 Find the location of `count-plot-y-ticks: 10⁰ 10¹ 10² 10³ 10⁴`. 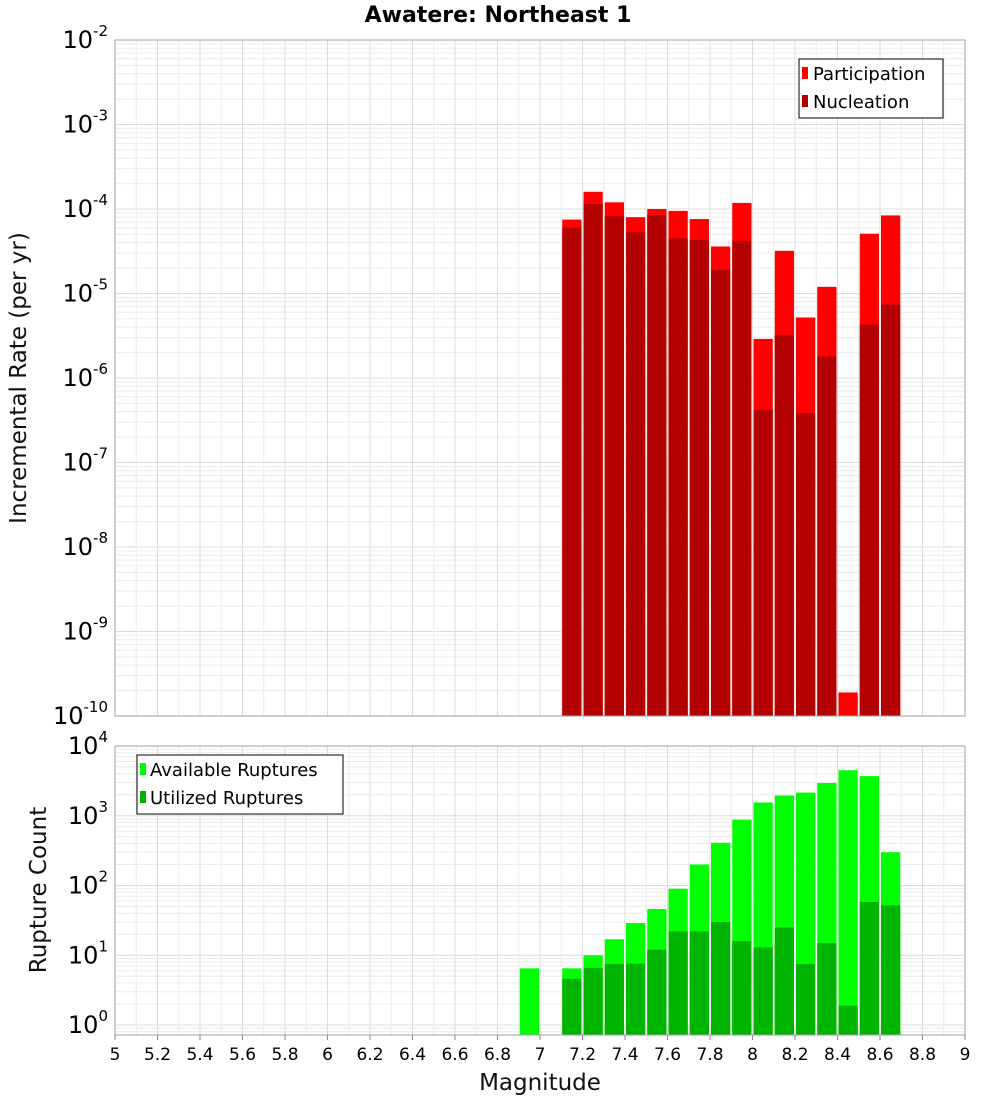

count-plot-y-ticks: 10⁰ 10¹ 10² 10³ 10⁴ is located at coordinates (88, 883).